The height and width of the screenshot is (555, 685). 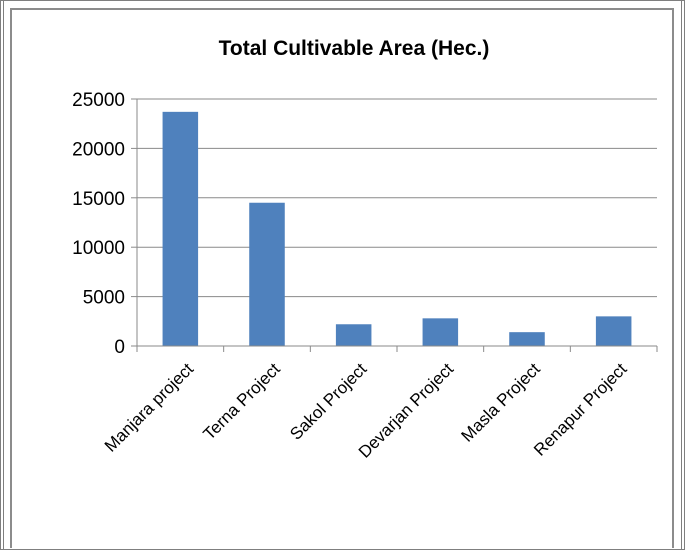 I want to click on y-tick-label: 0, so click(x=119, y=347).